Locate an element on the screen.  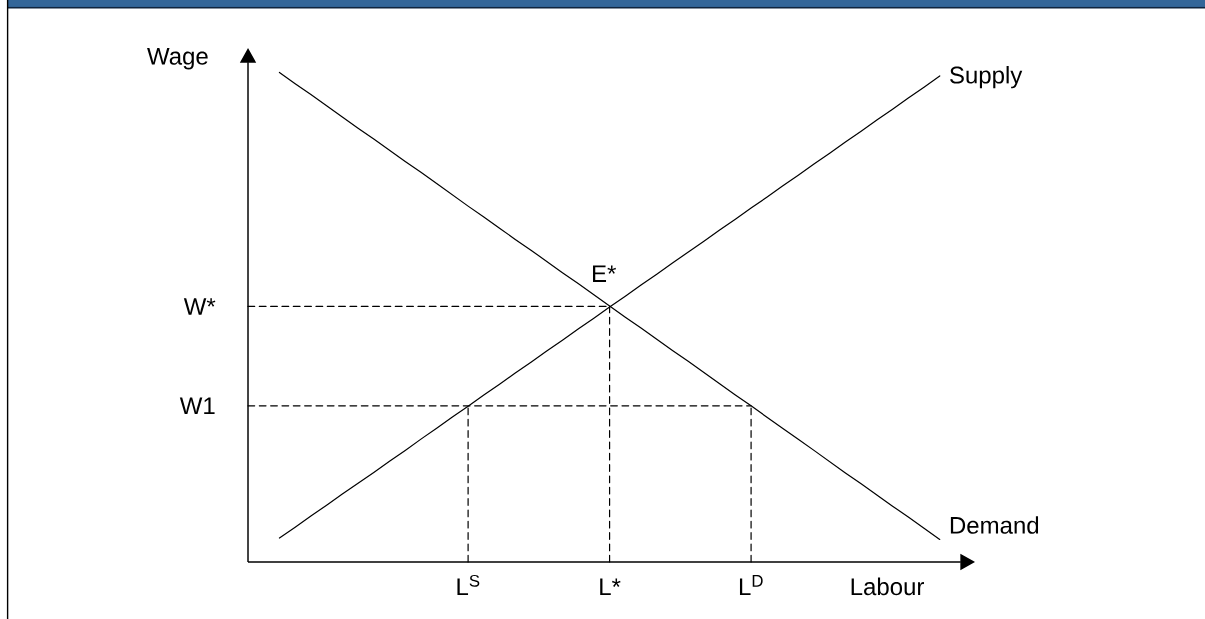
series-label: W1 is located at coordinates (197, 406).